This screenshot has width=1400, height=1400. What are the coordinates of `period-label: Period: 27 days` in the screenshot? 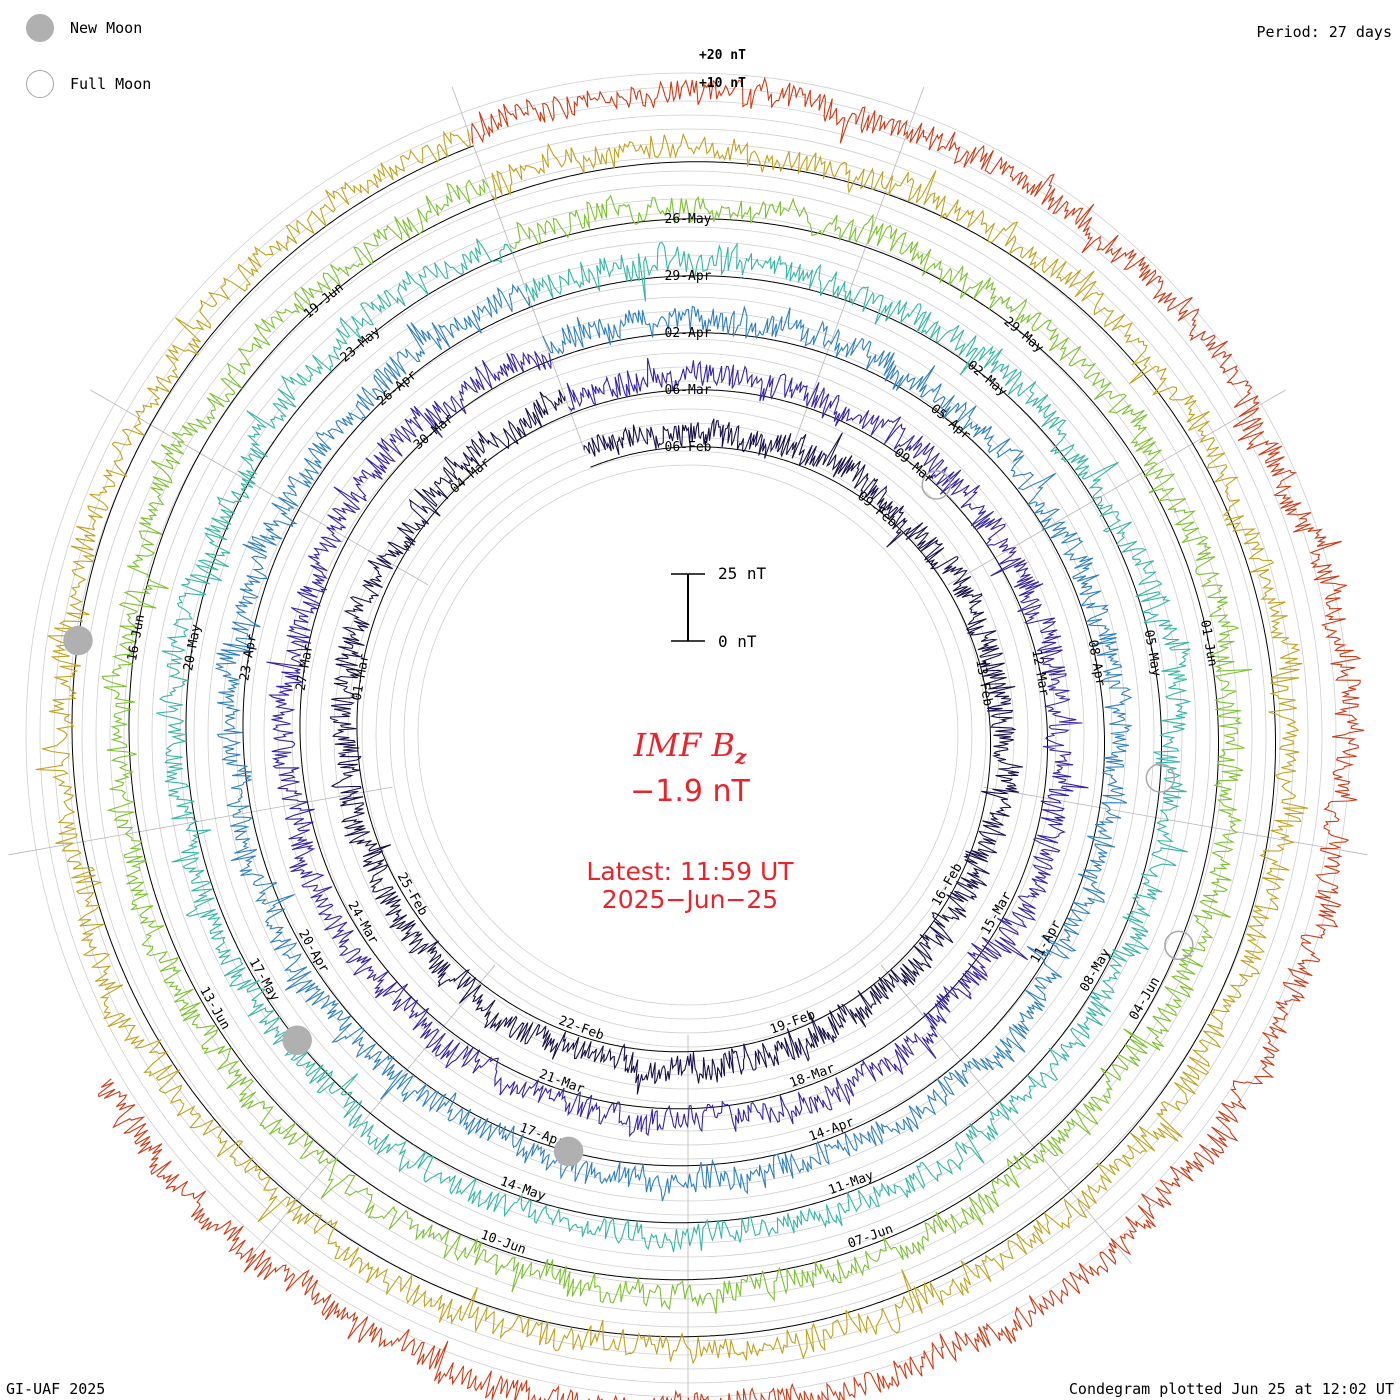 It's located at (1324, 32).